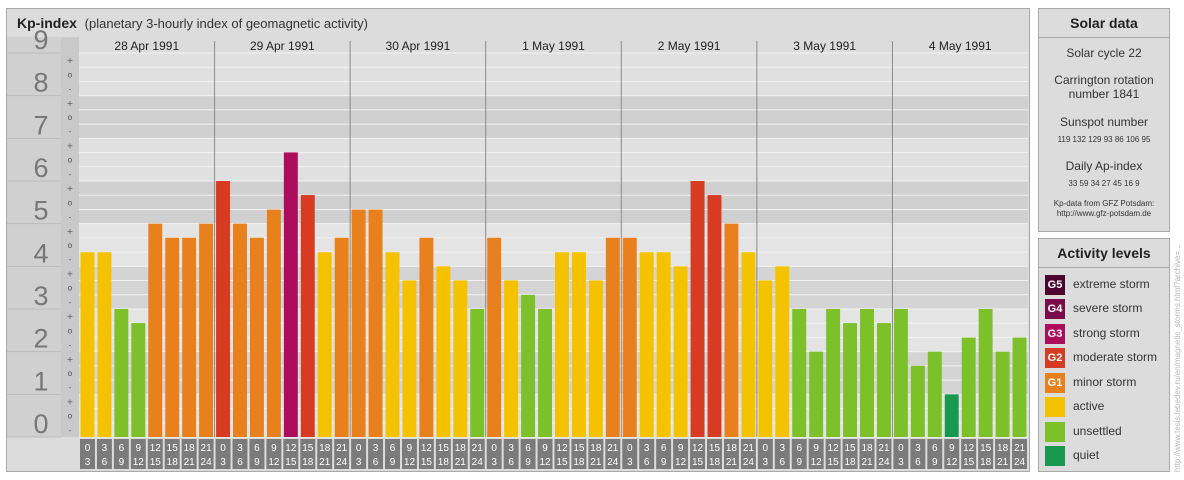 The image size is (1184, 480). What do you see at coordinates (1105, 382) in the screenshot?
I see `legend-label: minor storm` at bounding box center [1105, 382].